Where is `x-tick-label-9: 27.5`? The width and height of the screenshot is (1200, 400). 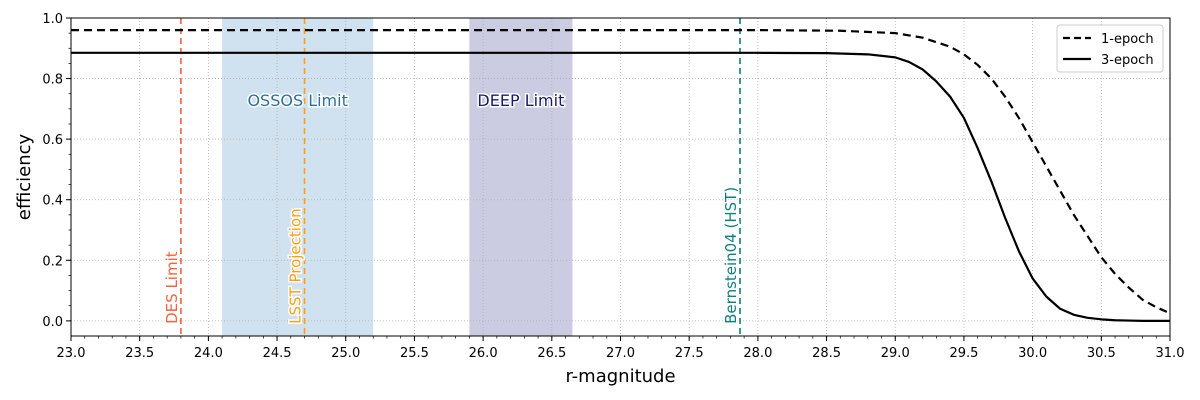 x-tick-label-9: 27.5 is located at coordinates (689, 353).